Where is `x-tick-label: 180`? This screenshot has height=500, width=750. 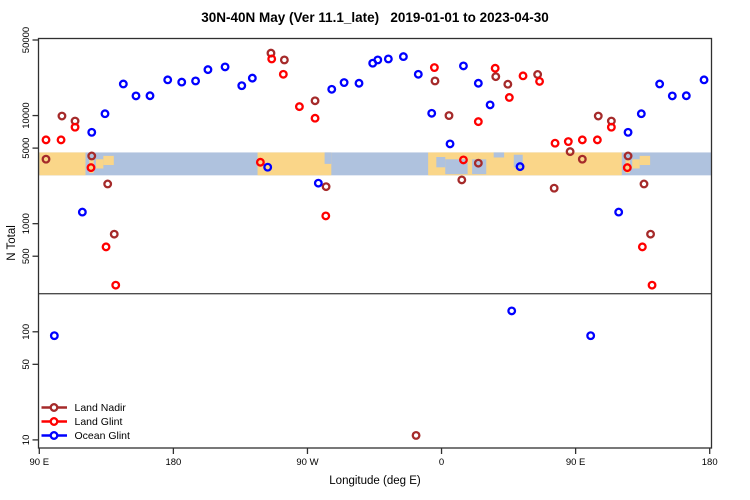
x-tick-label: 180 is located at coordinates (710, 462).